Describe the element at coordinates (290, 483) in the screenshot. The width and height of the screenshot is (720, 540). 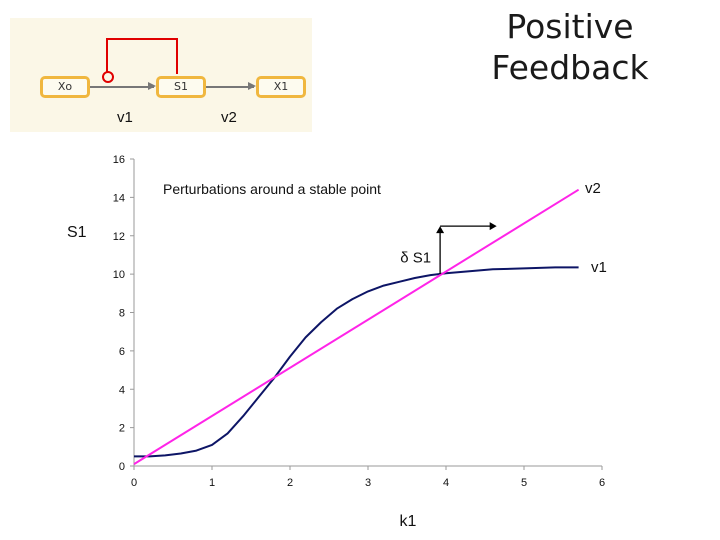
I see `x-tick-label: 2` at that location.